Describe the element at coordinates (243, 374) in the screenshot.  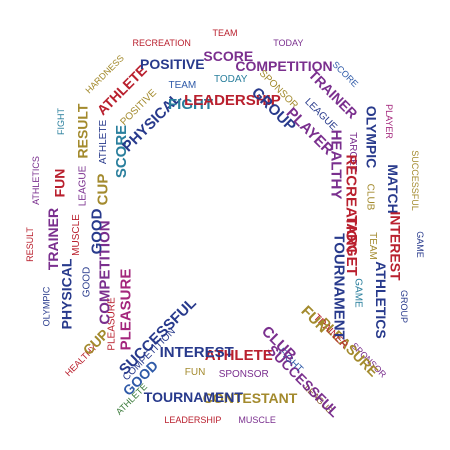
I see `word-sponsor: SPONSOR` at that location.